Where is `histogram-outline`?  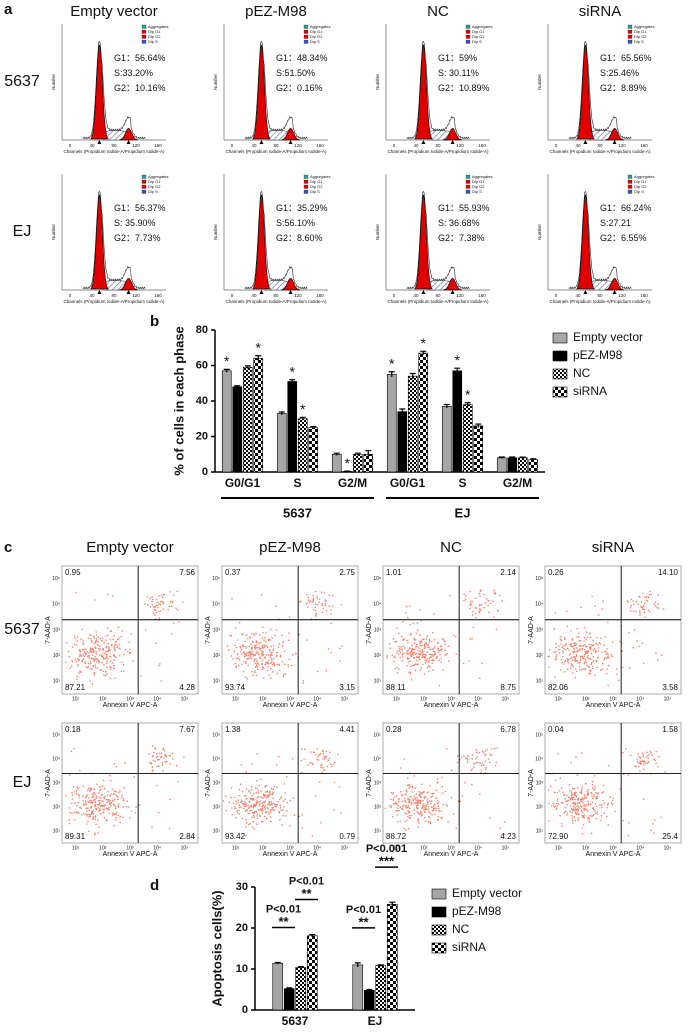
histogram-outline is located at coordinates (438, 90).